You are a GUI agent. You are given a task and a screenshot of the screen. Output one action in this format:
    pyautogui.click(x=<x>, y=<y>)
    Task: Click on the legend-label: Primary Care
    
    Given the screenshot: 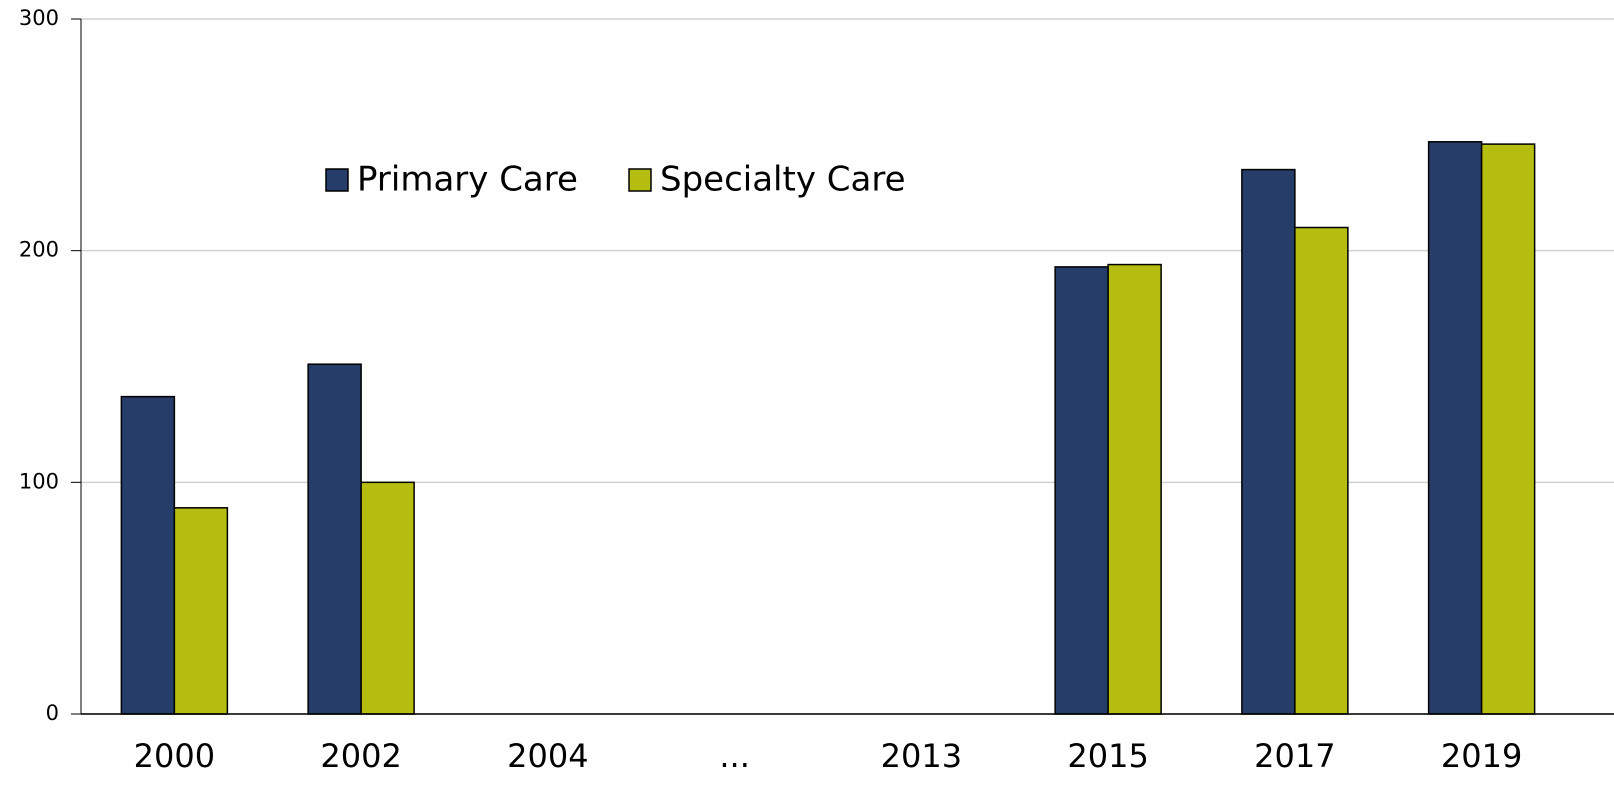 What is the action you would take?
    pyautogui.click(x=467, y=180)
    